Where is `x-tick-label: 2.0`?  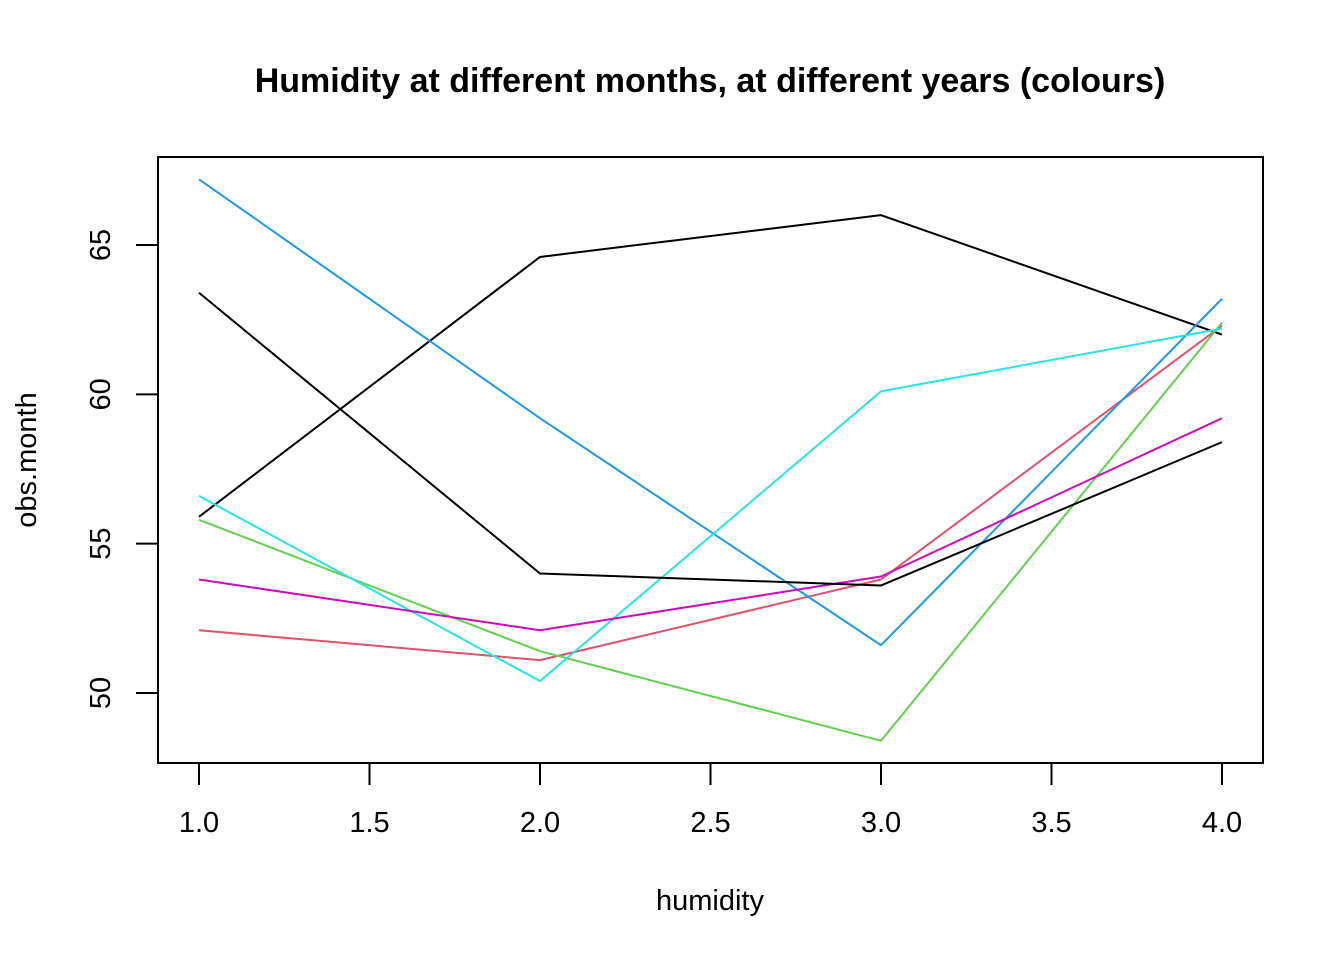
x-tick-label: 2.0 is located at coordinates (540, 823).